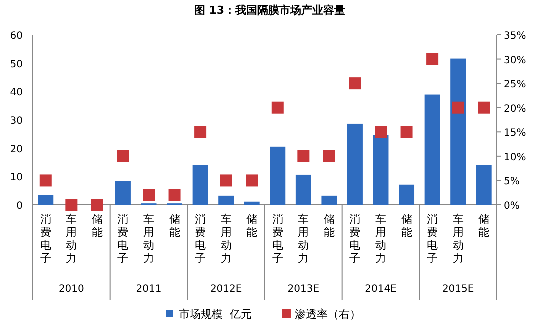 This screenshot has height=327, width=541. Describe the element at coordinates (512, 206) in the screenshot. I see `y2-tick-label: 0%` at that location.